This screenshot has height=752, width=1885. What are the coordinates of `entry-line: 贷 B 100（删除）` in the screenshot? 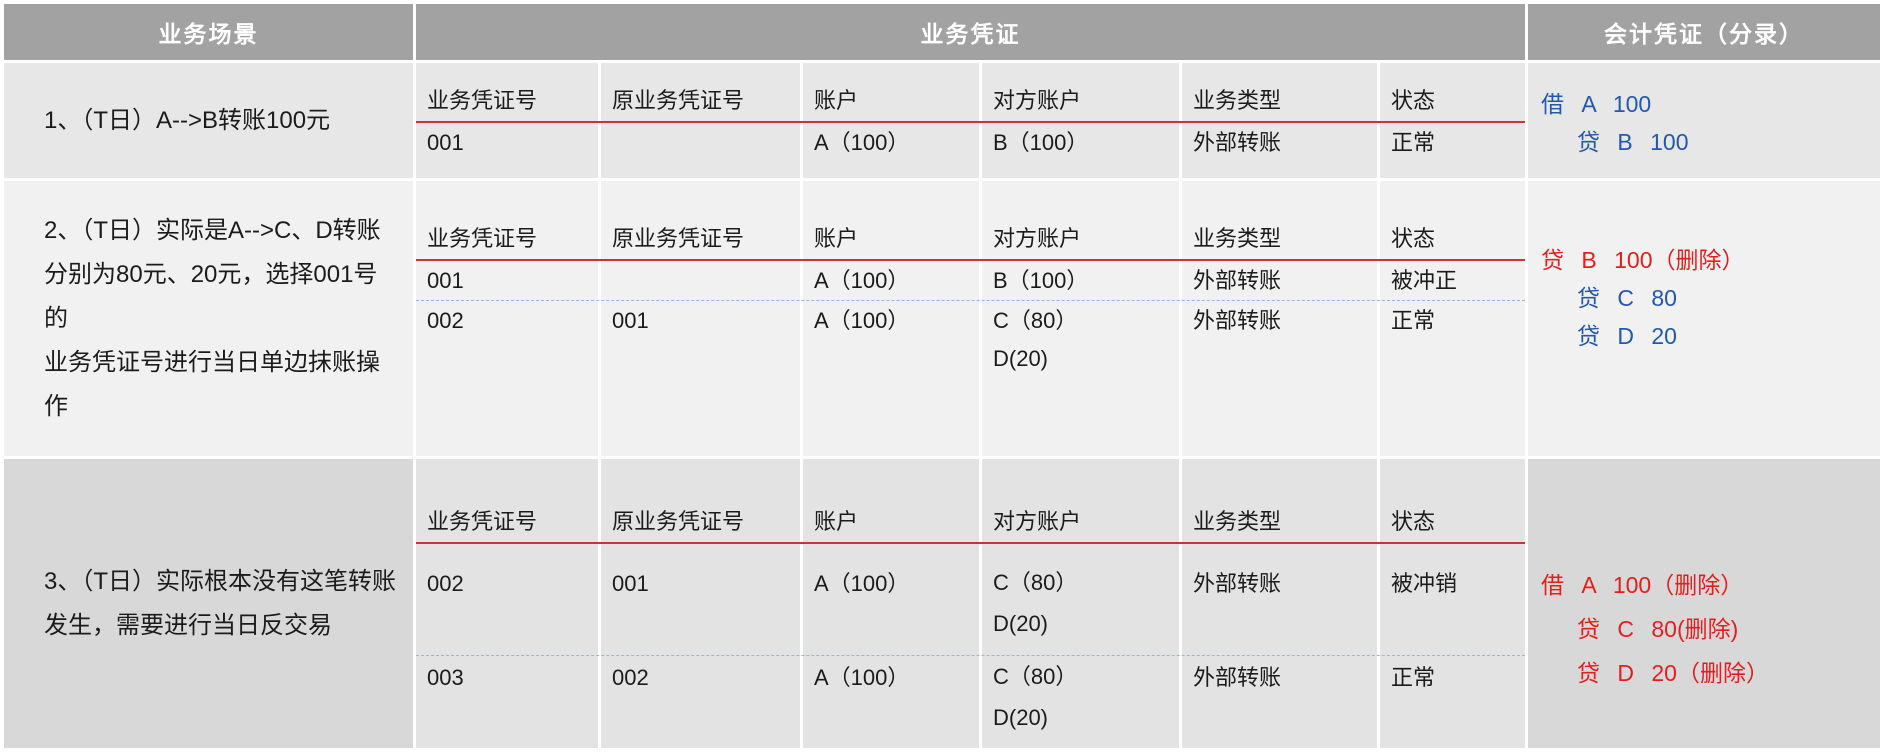 It's located at (1643, 260).